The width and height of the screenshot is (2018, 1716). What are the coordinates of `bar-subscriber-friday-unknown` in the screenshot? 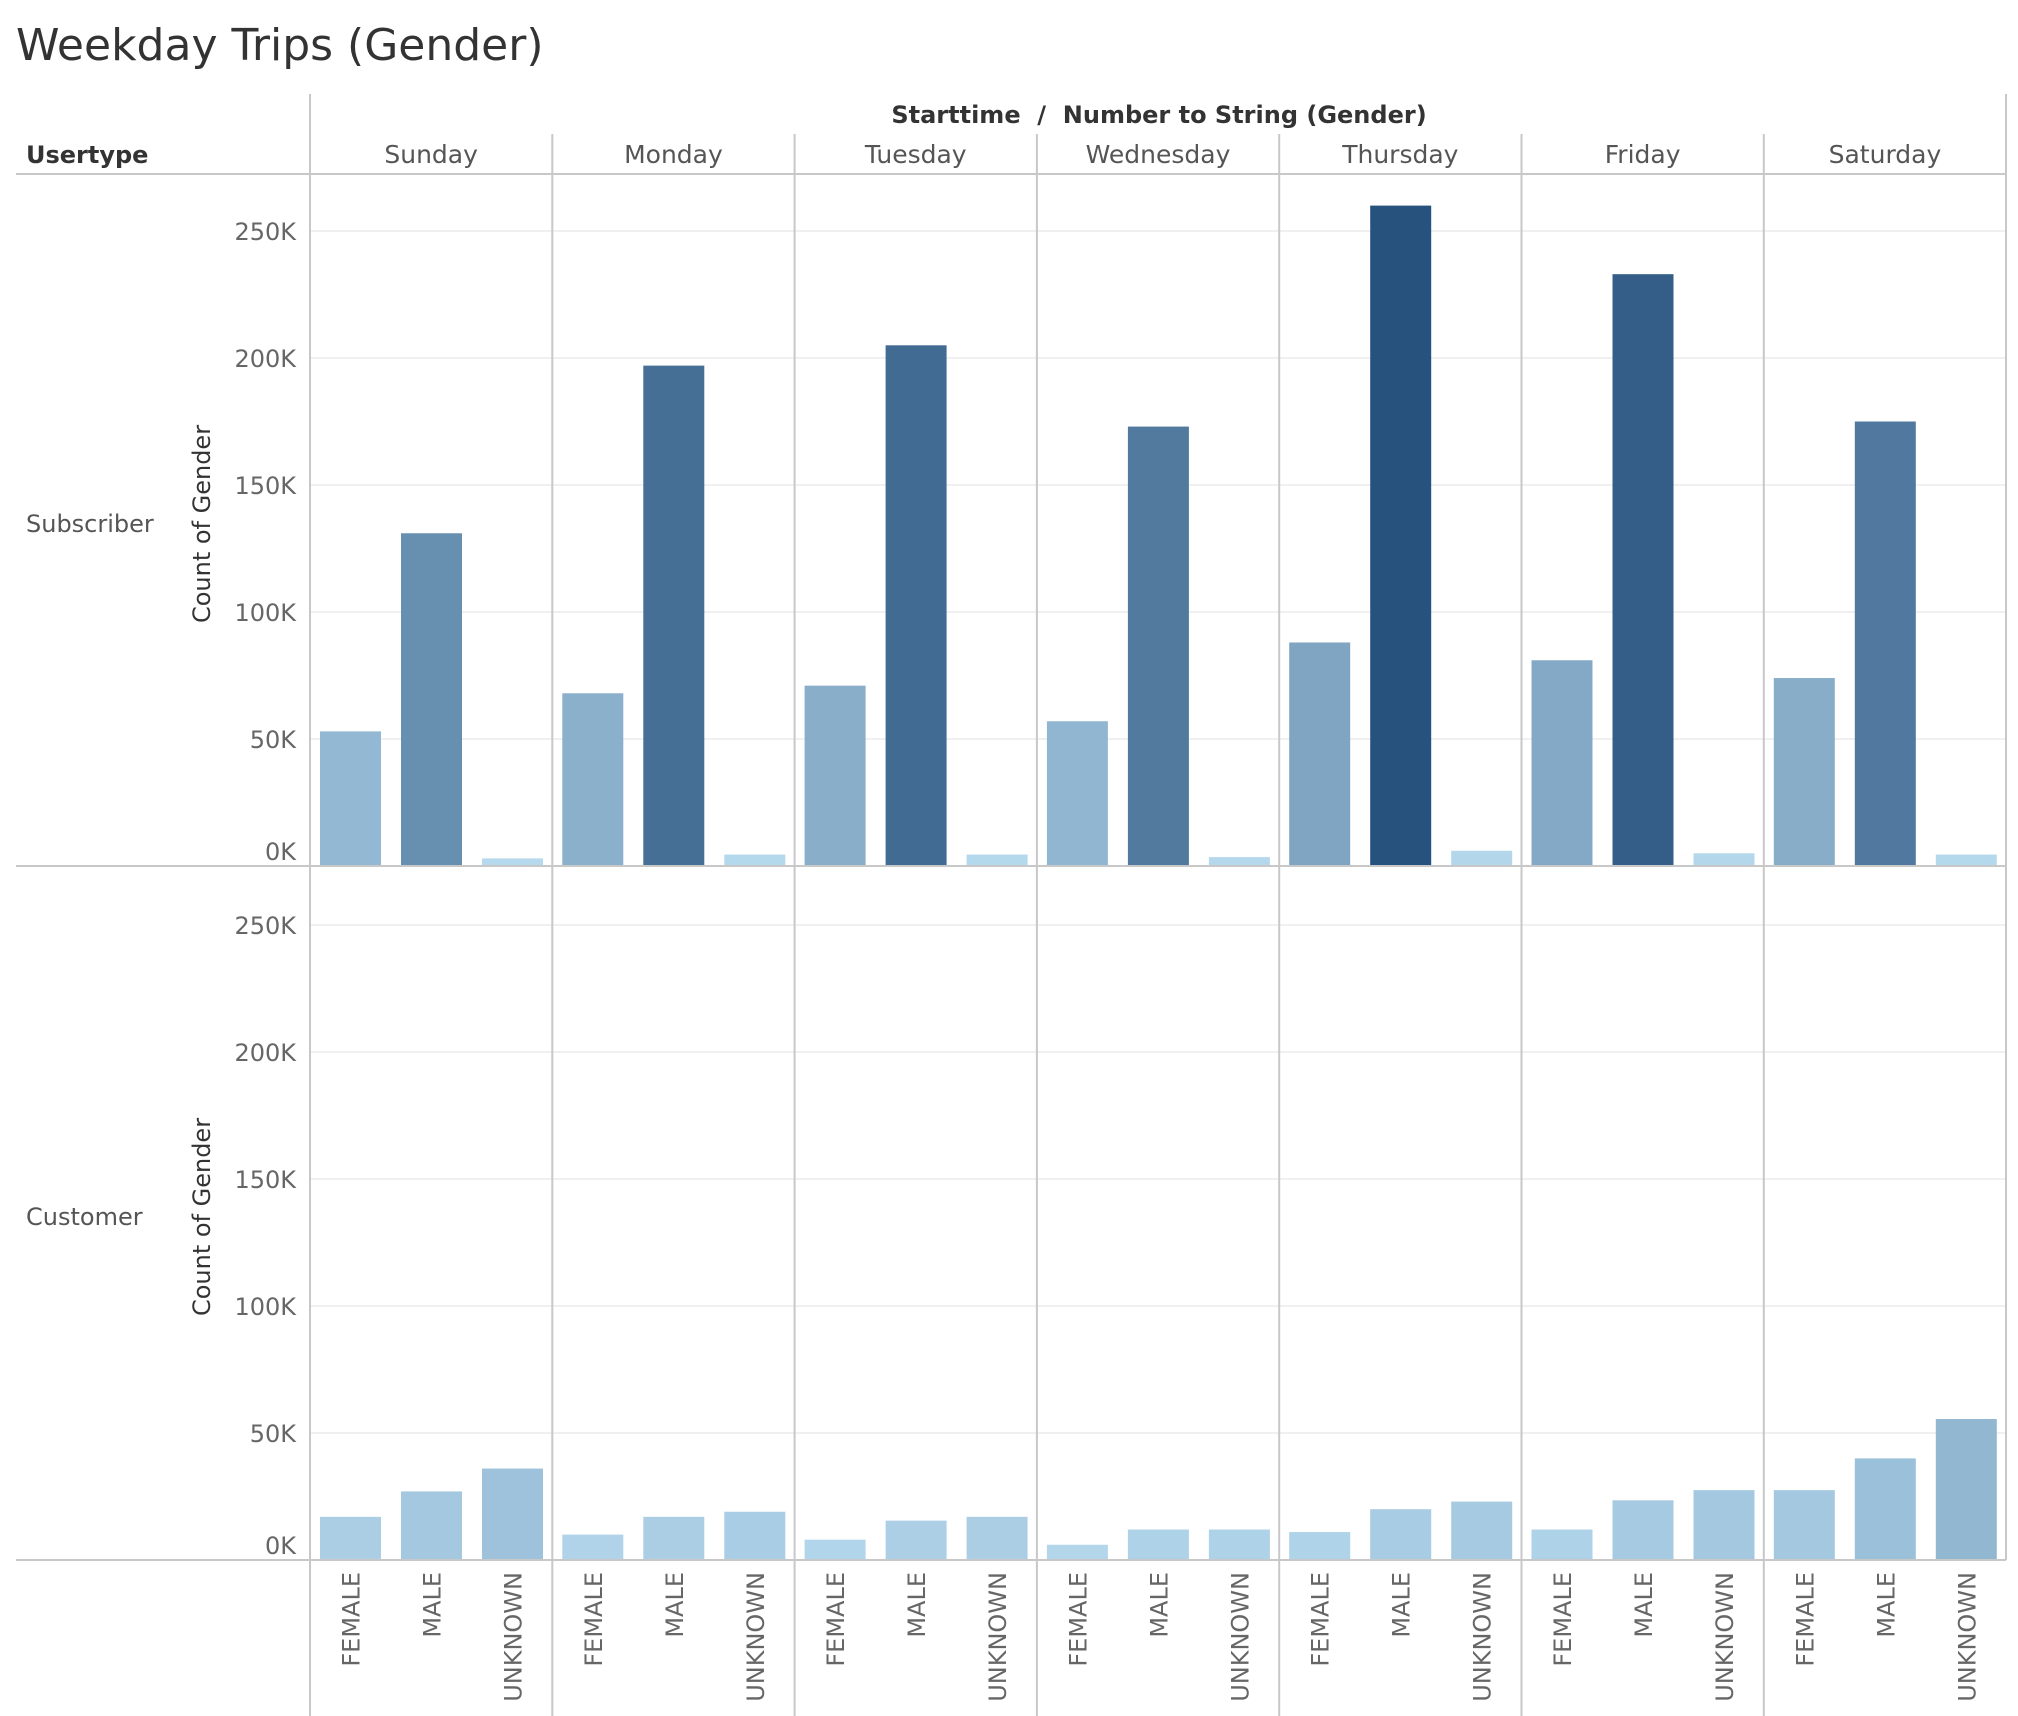 It's located at (1724, 859).